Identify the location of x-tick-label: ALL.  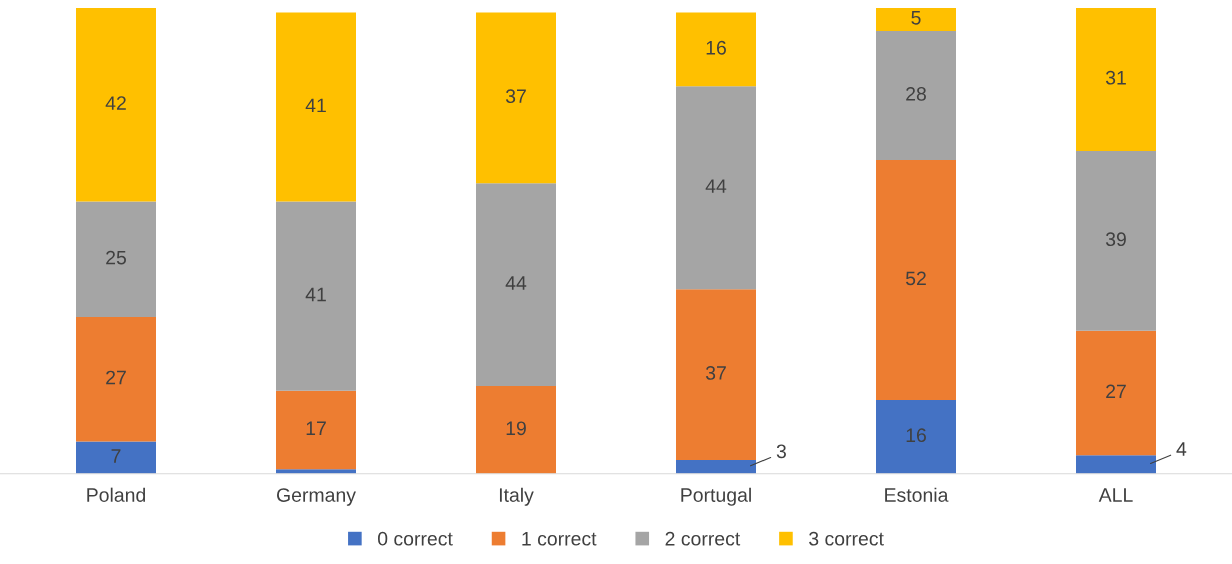
(1115, 495).